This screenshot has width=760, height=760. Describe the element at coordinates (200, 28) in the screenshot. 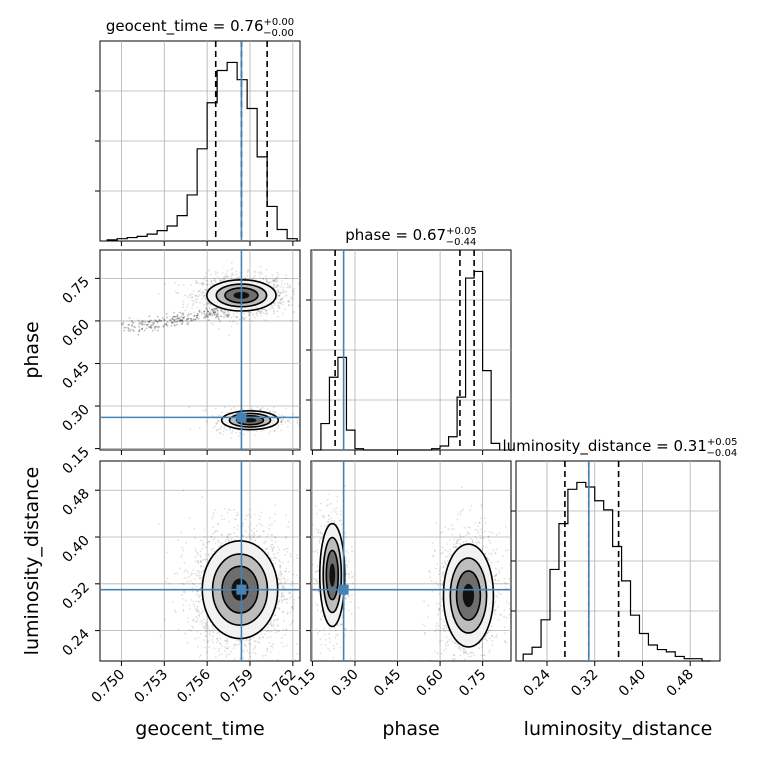

I see `panel-title-geocent_time: geocent_time = 0.76+0.00 −0.00` at that location.